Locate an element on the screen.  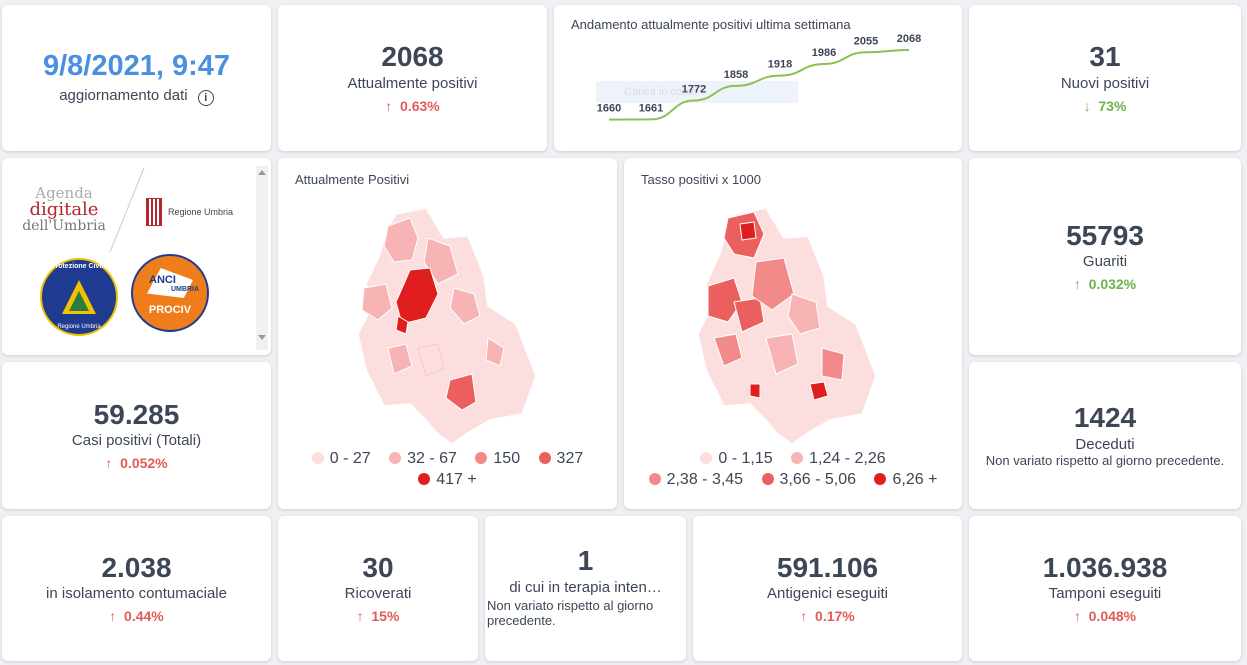
regione-text: Regione Umbria is located at coordinates (201, 212).